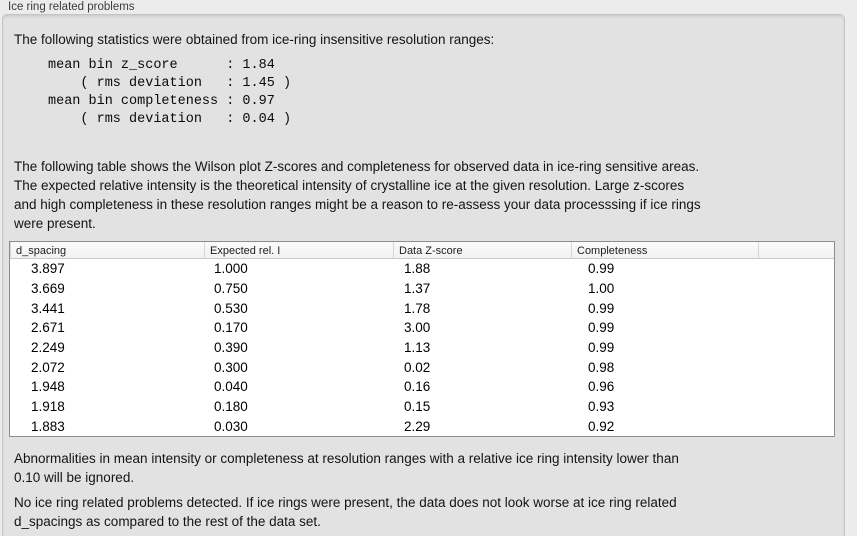 This screenshot has height=536, width=857. I want to click on table-row: 3.441 0.530 1.78 0.99, so click(422, 308).